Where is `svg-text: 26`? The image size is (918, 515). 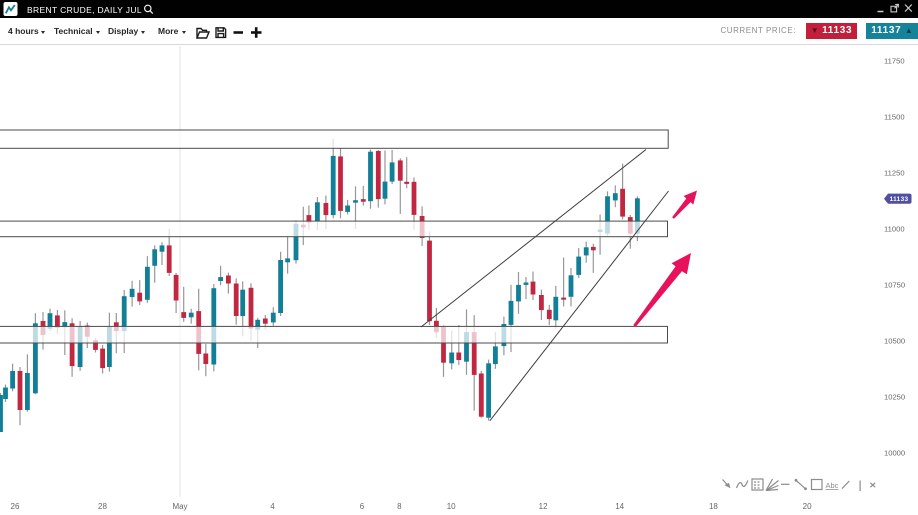 svg-text: 26 is located at coordinates (15, 506).